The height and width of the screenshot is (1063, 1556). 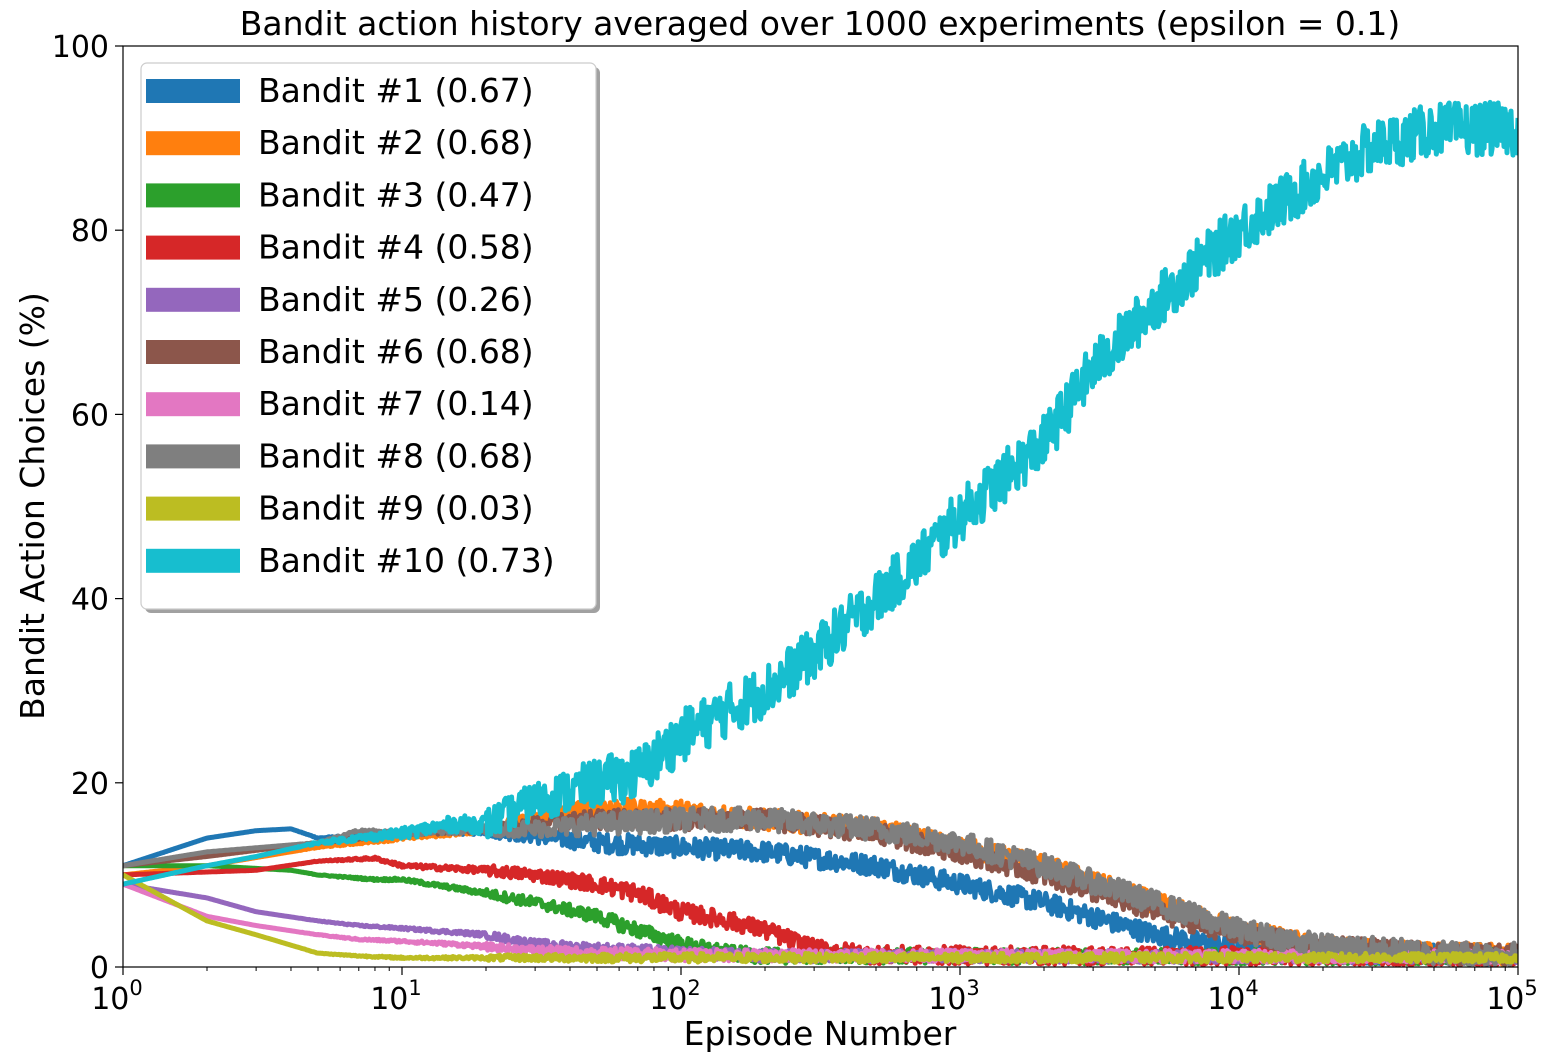 I want to click on legend-label: Bandit #8 (0.68), so click(x=396, y=455).